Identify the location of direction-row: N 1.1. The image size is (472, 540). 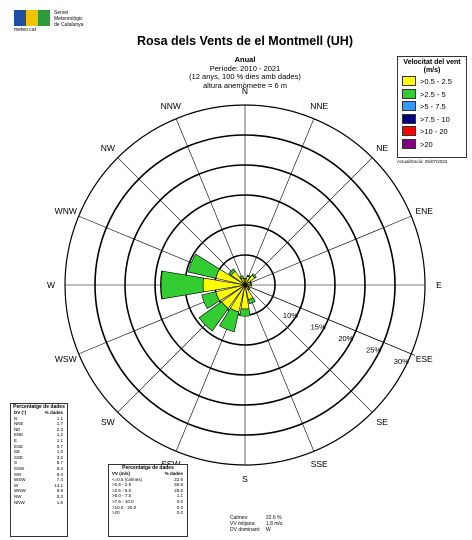
(39, 419).